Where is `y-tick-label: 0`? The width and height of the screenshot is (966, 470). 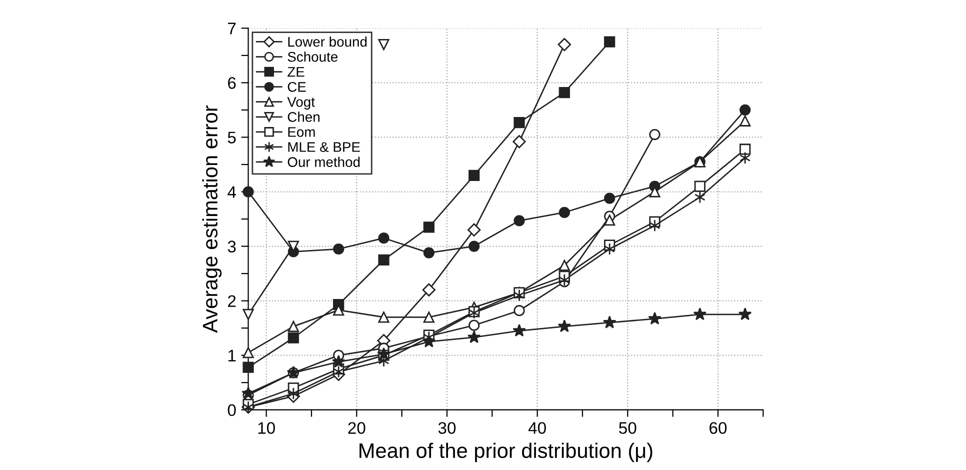
y-tick-label: 0 is located at coordinates (232, 410).